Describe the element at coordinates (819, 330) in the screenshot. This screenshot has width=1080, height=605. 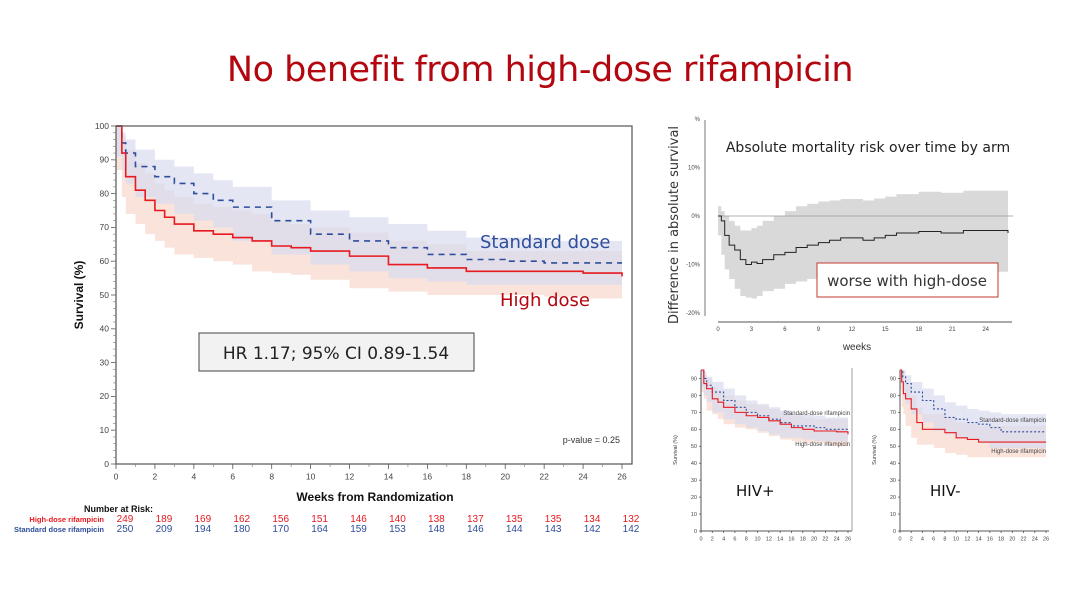
I see `diff-x-tick-label: 9` at that location.